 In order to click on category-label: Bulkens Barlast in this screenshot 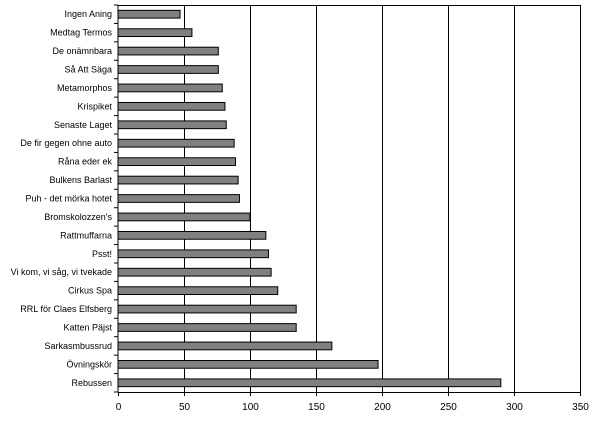, I will do `click(80, 180)`.